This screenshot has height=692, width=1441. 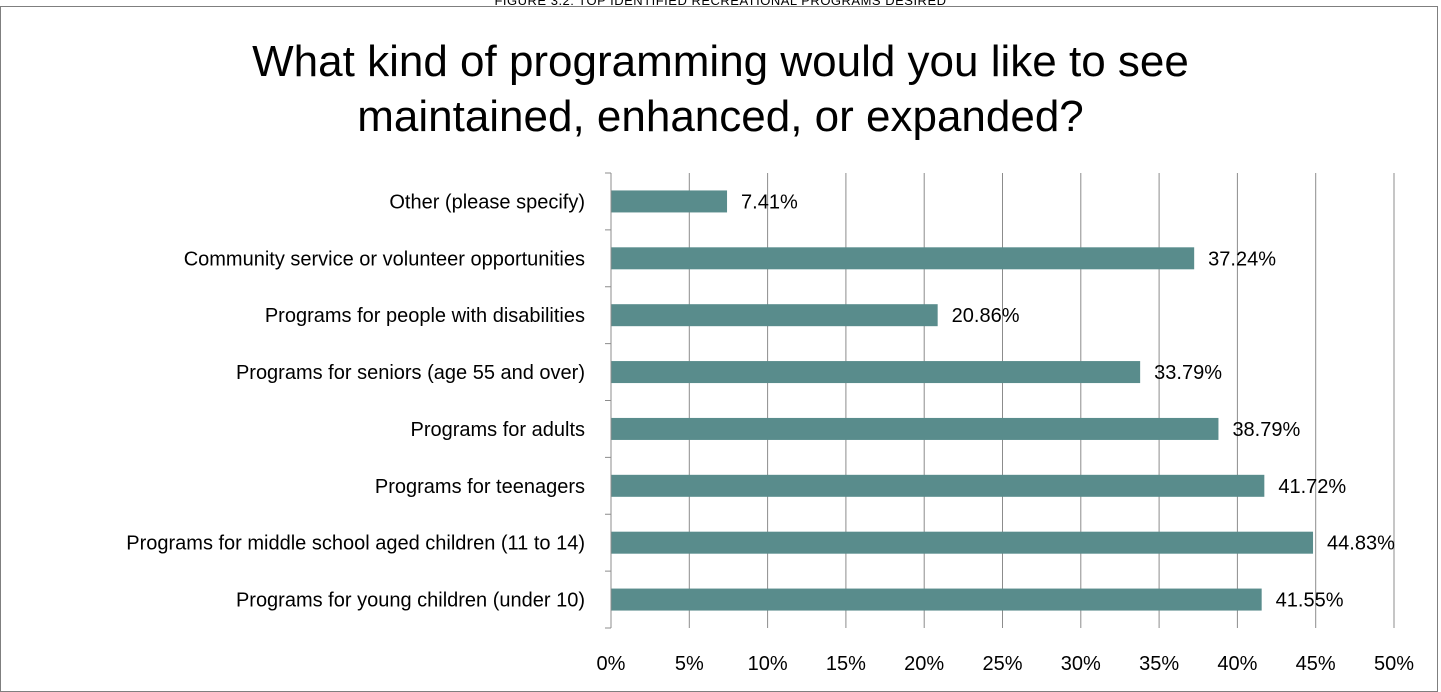 I want to click on data-label: 20.86%, so click(x=986, y=316).